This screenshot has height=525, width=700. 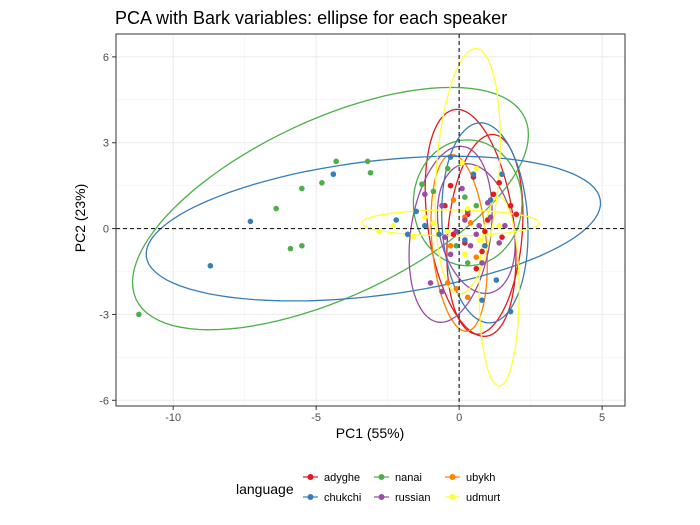 I want to click on x-tick-label: -5, so click(x=316, y=418).